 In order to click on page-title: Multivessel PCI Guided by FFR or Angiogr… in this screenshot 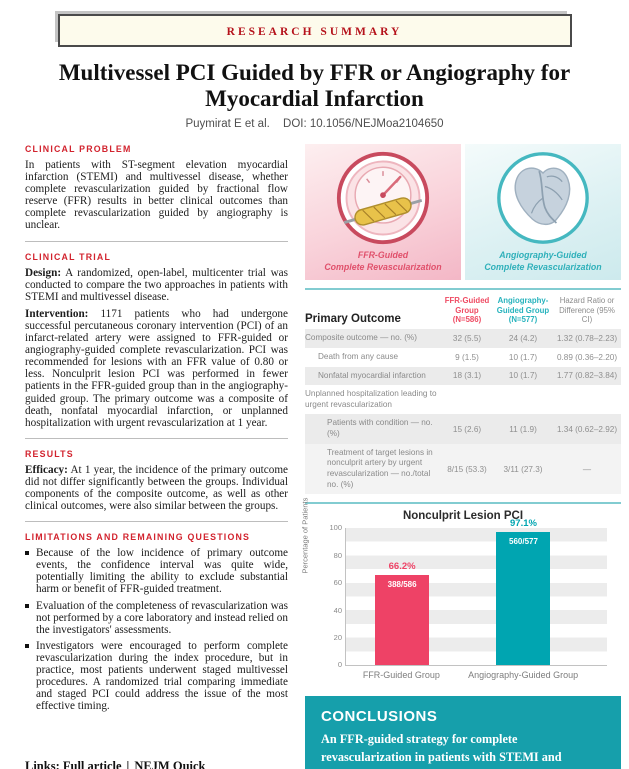, I will do `click(314, 85)`.